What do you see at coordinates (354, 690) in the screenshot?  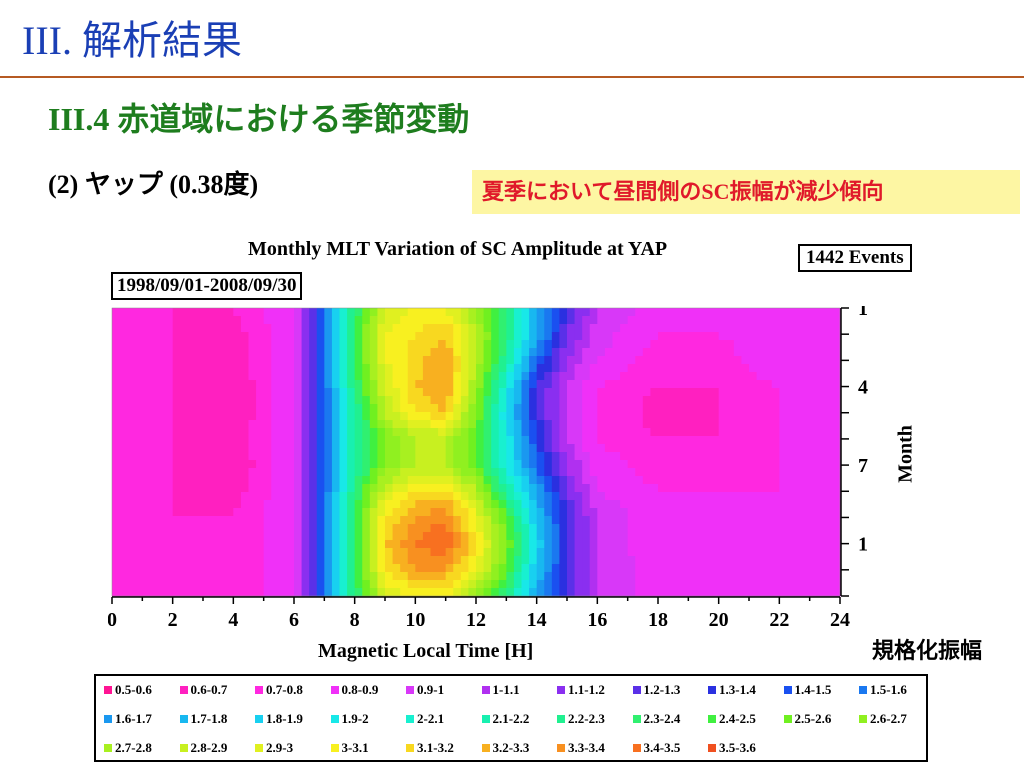 I see `legend-item: 0.8-0.9` at bounding box center [354, 690].